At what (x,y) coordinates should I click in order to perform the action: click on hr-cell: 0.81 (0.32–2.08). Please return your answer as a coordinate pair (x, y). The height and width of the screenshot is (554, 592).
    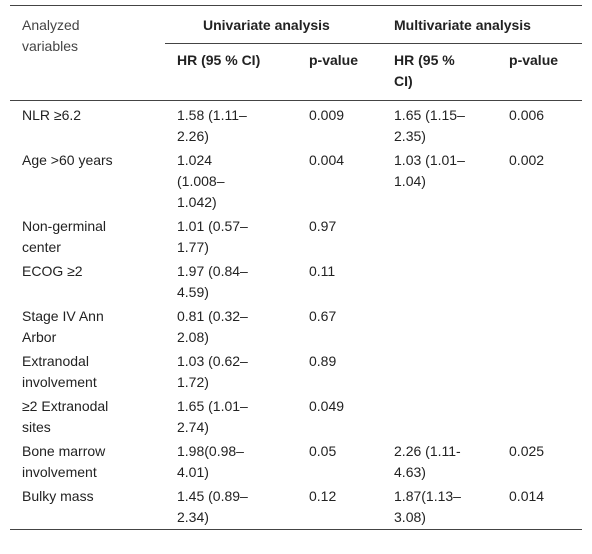
    Looking at the image, I should click on (212, 326).